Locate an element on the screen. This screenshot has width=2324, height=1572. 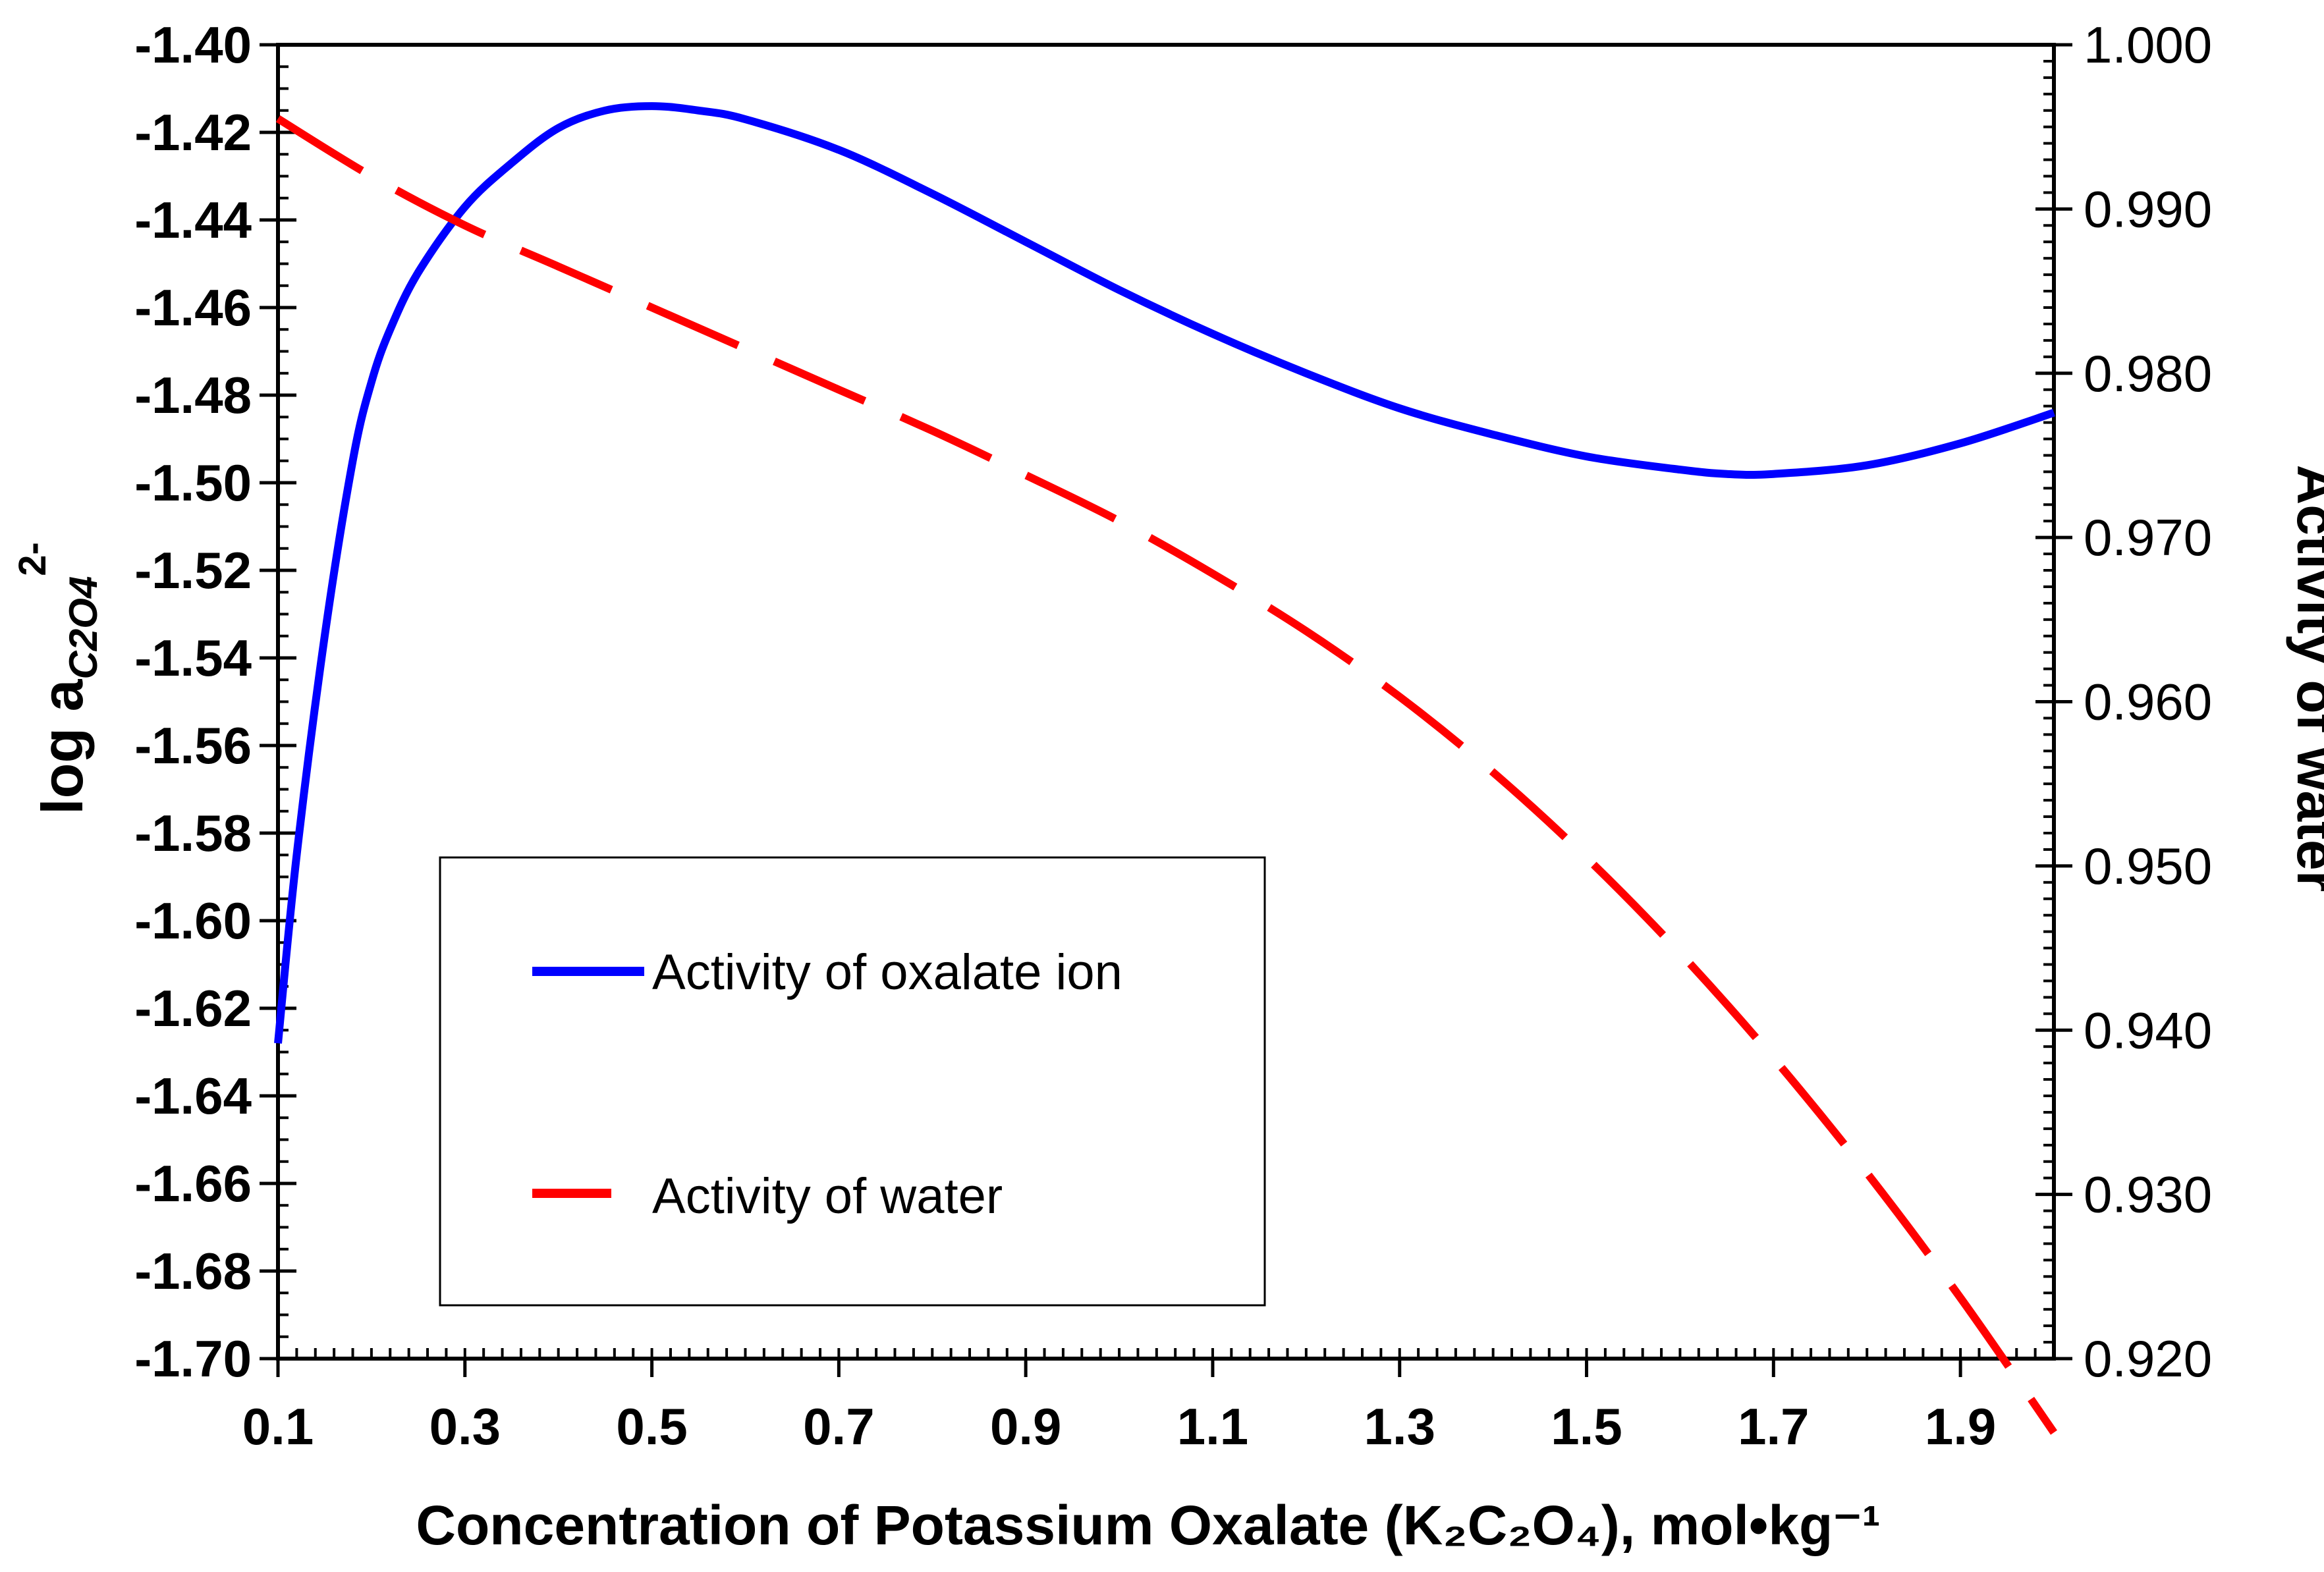
y-left-tick-label: -1.66 is located at coordinates (193, 1183).